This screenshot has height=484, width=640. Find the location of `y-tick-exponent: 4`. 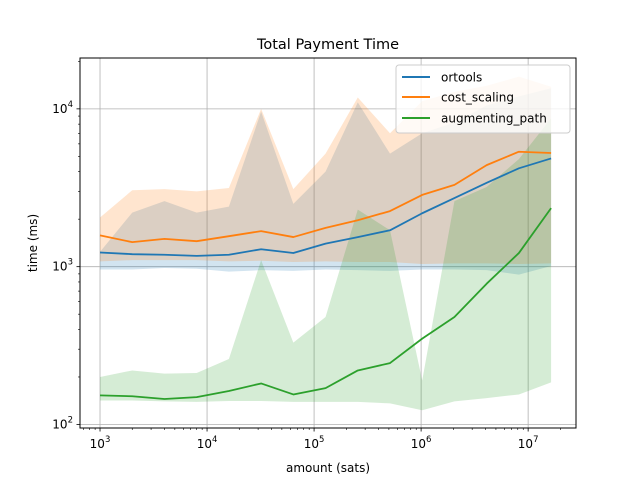

y-tick-exponent: 4 is located at coordinates (70, 105).